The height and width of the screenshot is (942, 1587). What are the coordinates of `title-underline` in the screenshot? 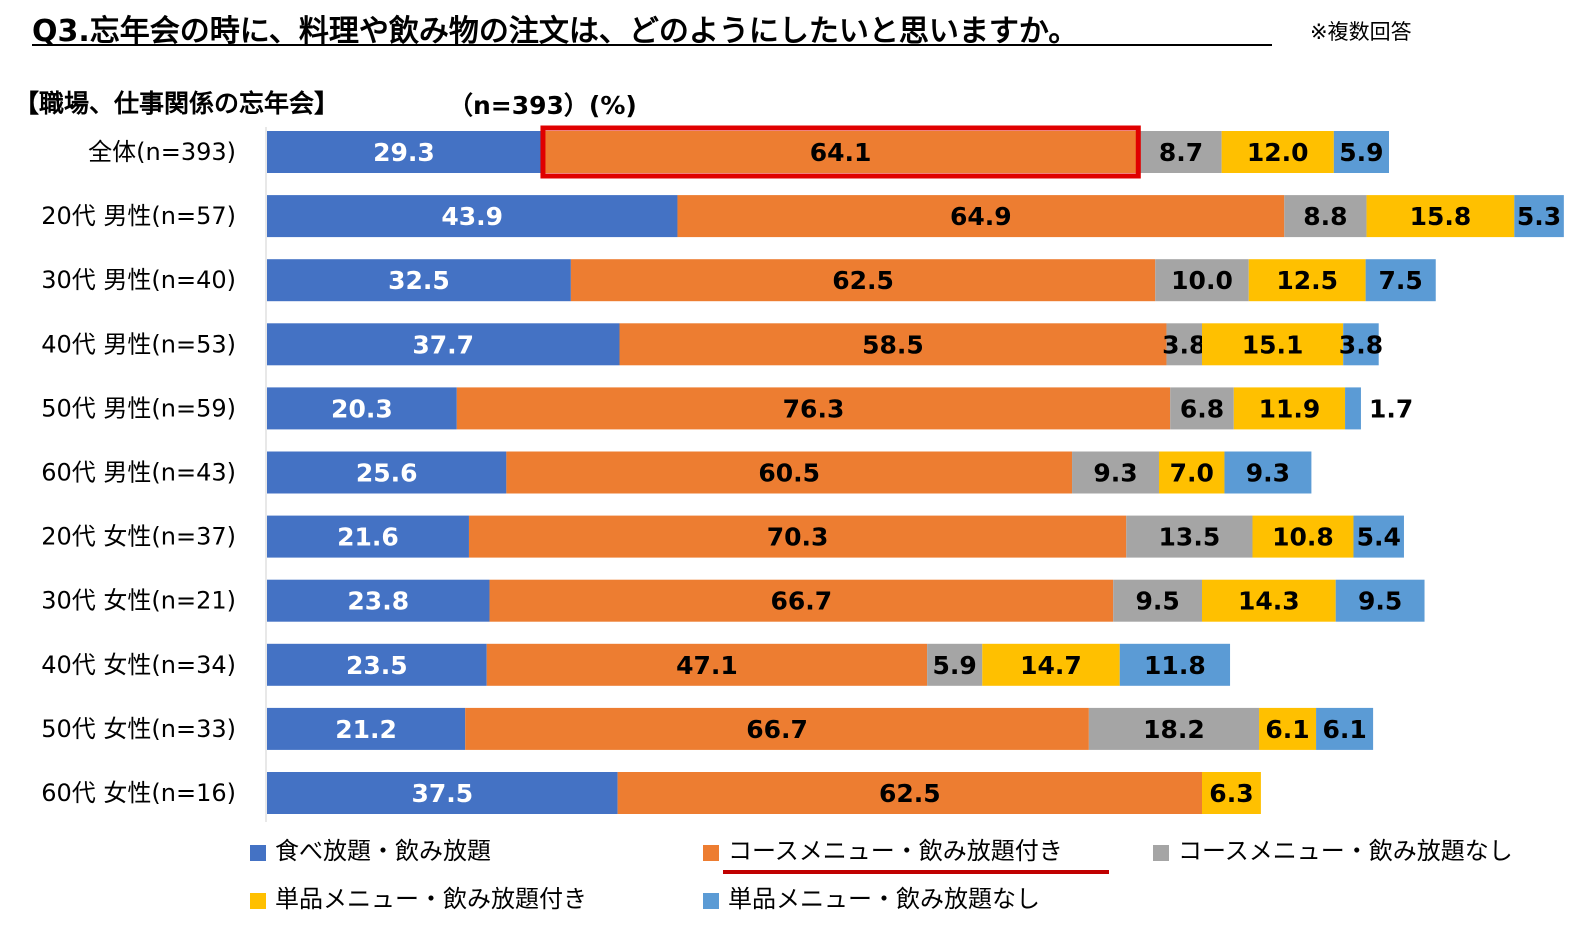 It's located at (652, 45).